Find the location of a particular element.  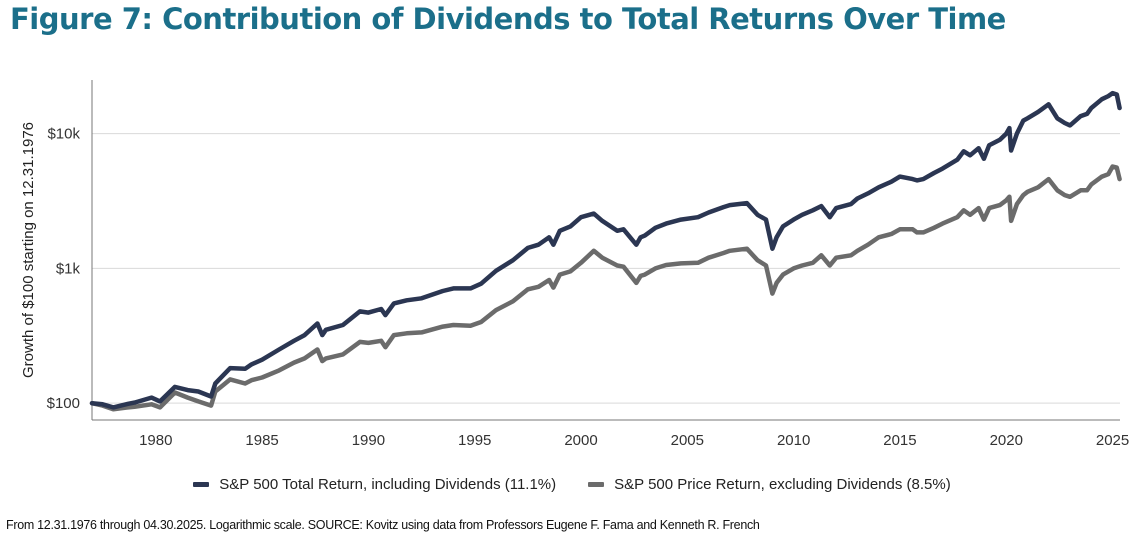

y-tick-label: $100 is located at coordinates (63, 403).